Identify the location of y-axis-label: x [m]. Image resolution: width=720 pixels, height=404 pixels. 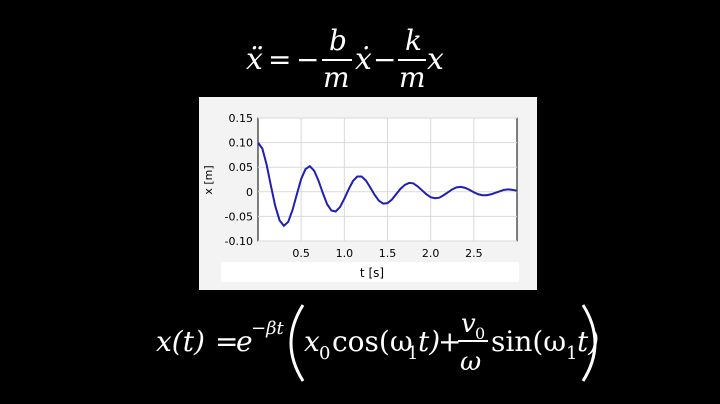
(208, 179).